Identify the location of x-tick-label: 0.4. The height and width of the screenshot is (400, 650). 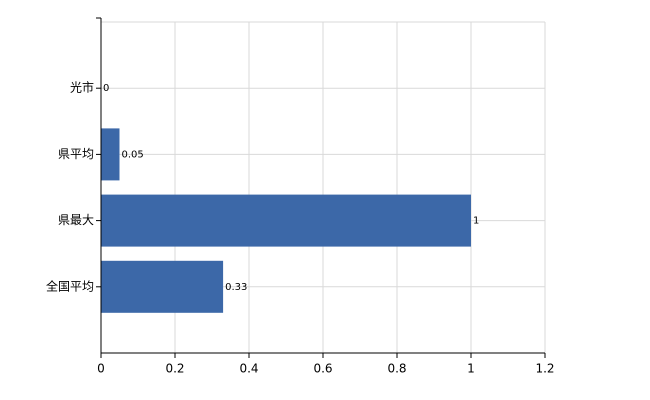
(248, 369).